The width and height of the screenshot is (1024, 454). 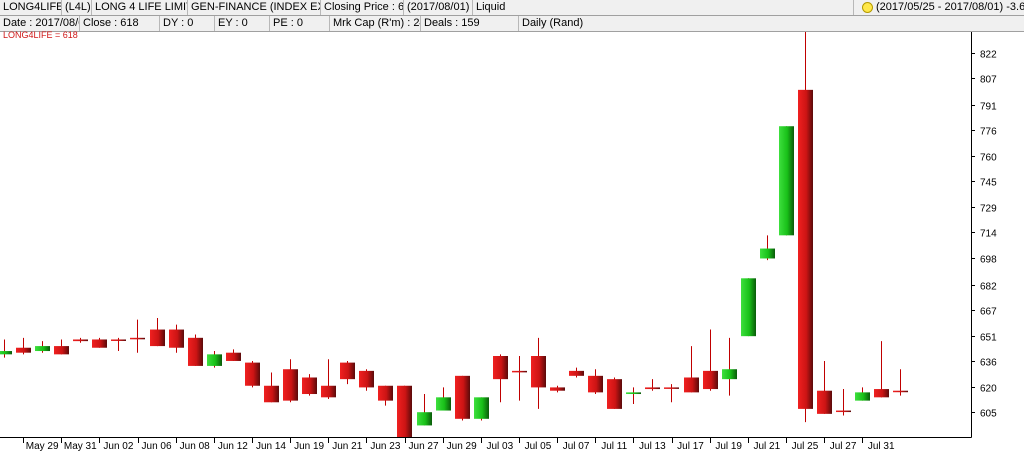 What do you see at coordinates (988, 158) in the screenshot?
I see `y-tick-label: 760` at bounding box center [988, 158].